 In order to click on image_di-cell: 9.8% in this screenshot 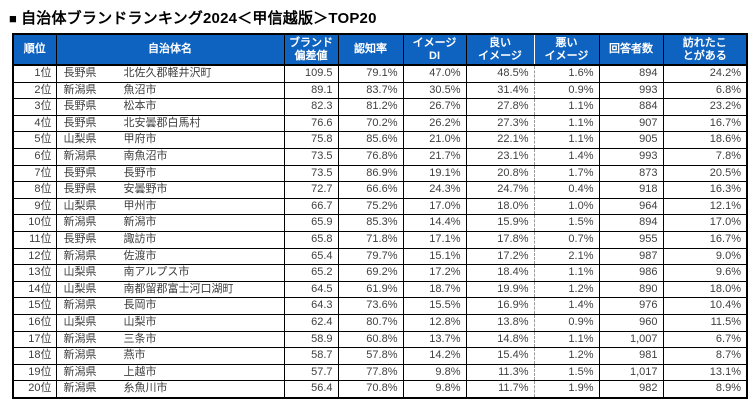, I will do `click(435, 389)`.